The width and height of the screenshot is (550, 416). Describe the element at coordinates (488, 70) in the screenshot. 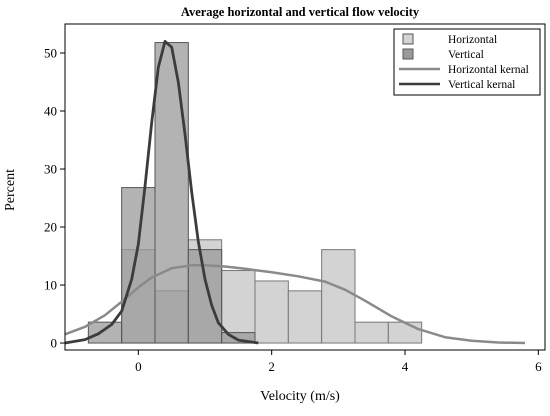

I see `legend-label: Horizontal kernal` at that location.